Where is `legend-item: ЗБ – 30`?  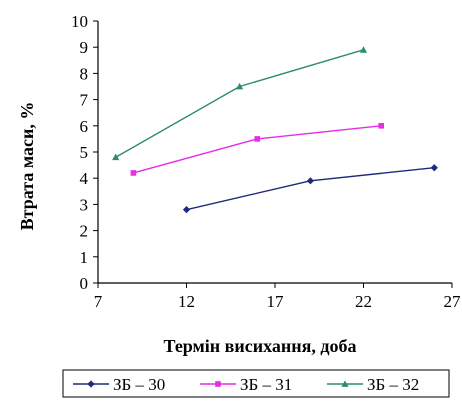
legend-item: ЗБ – 30 is located at coordinates (119, 384).